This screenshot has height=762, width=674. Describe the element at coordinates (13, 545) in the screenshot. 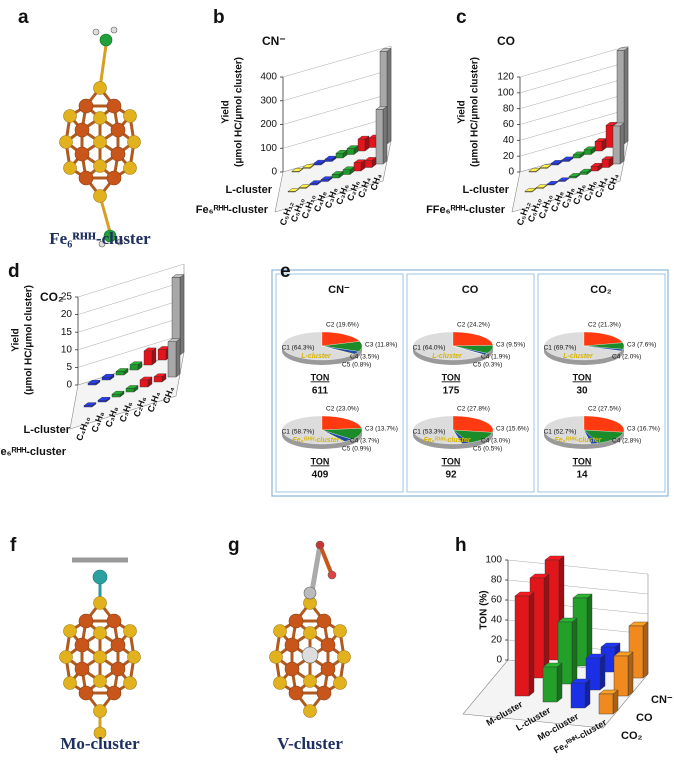

I see `panel-label: f` at that location.